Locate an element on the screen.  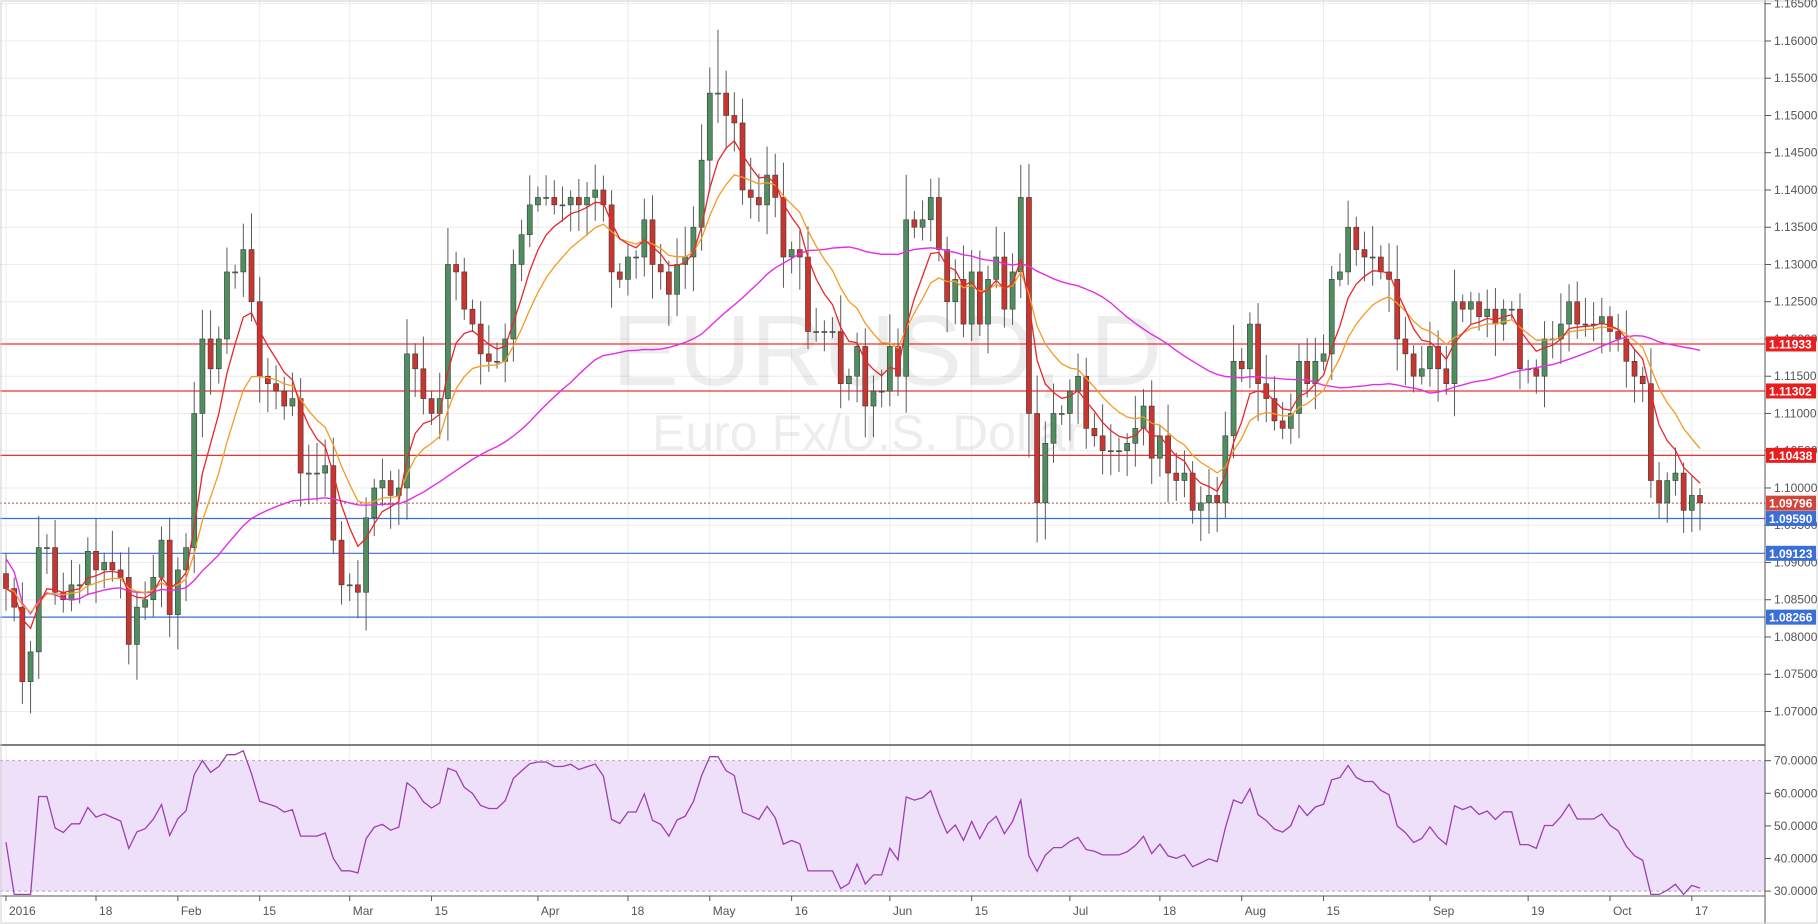
rsi-band is located at coordinates (882, 826).